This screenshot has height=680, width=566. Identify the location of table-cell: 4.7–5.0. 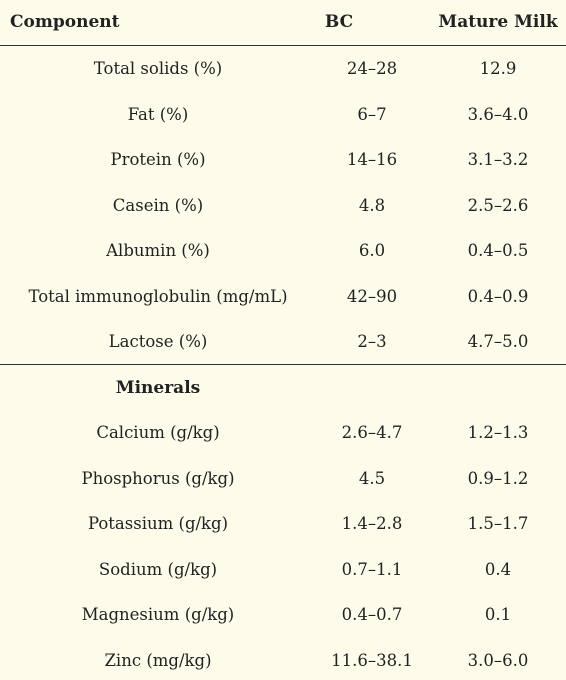
(498, 341).